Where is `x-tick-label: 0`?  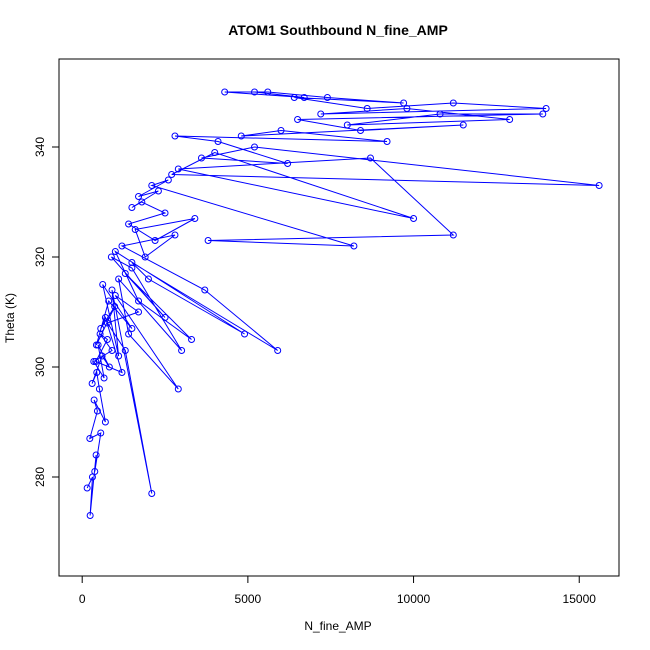
x-tick-label: 0 is located at coordinates (82, 599).